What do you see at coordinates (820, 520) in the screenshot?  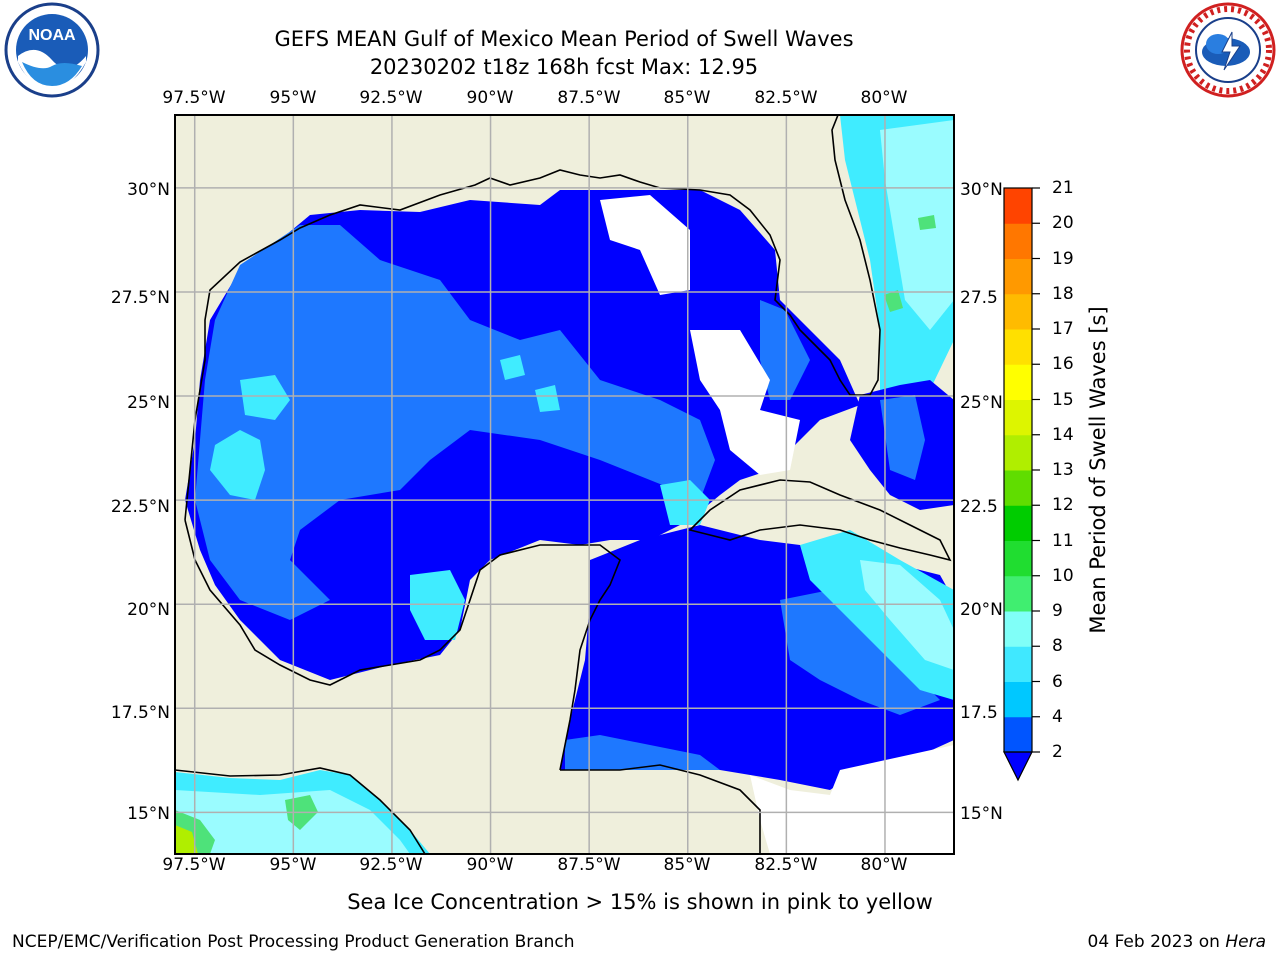 I see `cuba-coastline` at bounding box center [820, 520].